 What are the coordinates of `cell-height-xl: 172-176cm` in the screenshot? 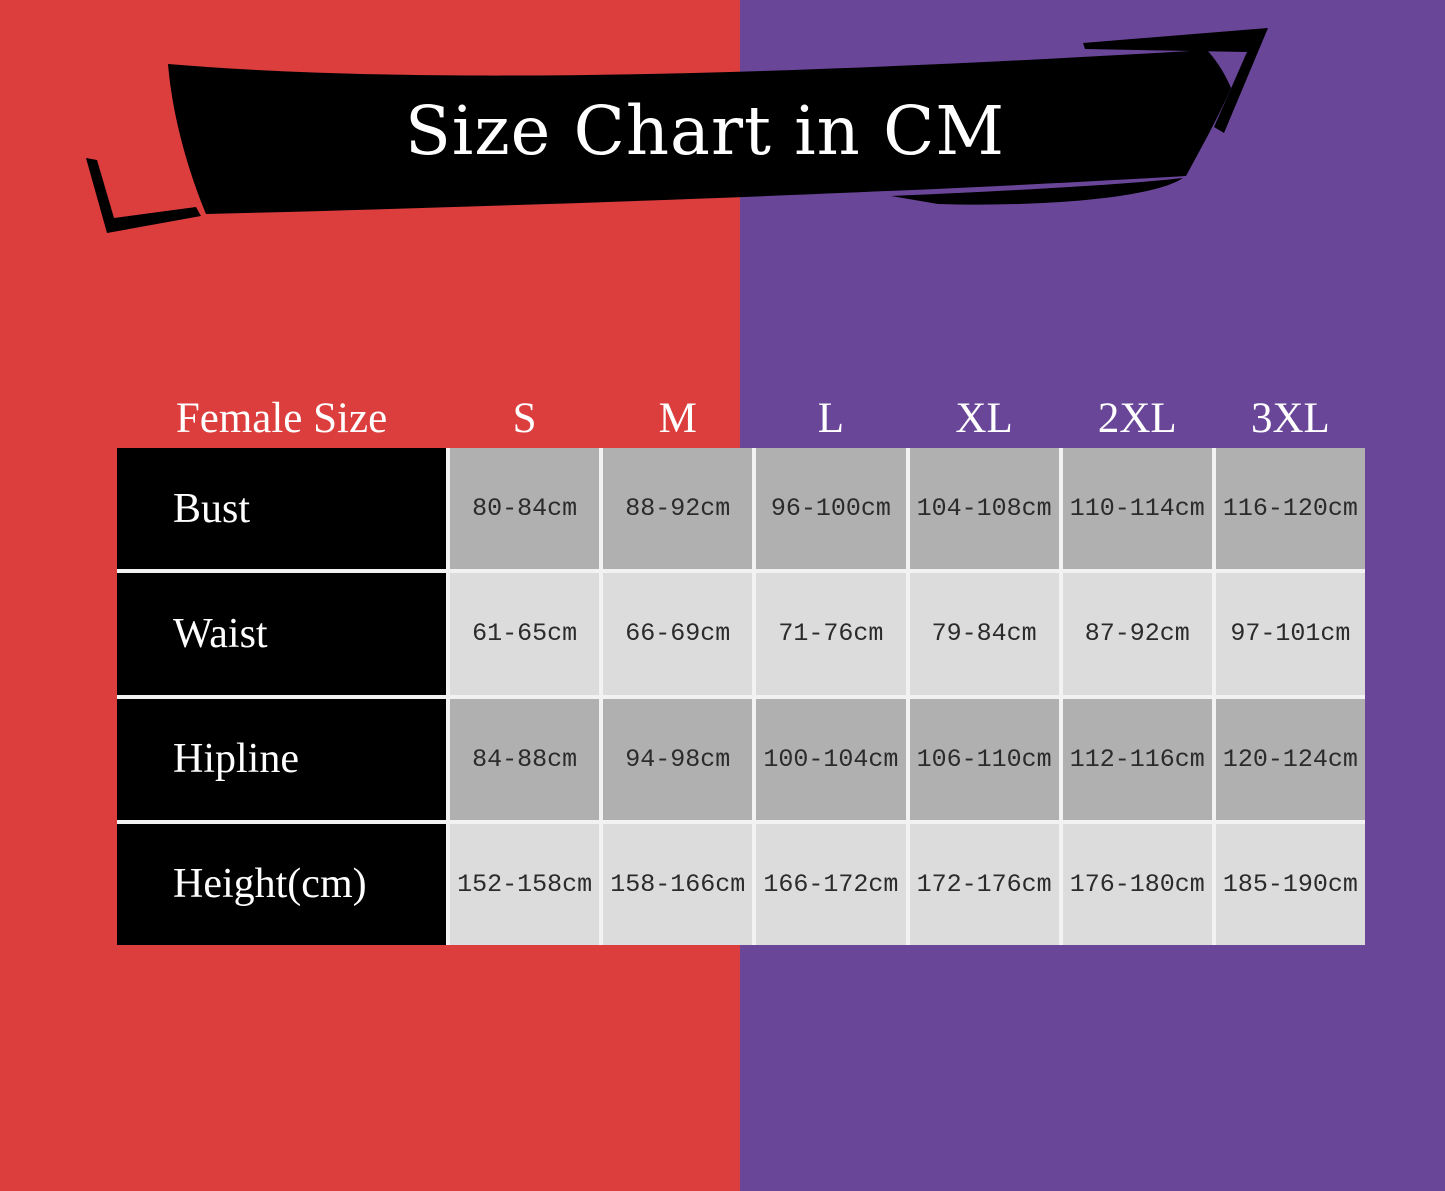 It's located at (984, 884).